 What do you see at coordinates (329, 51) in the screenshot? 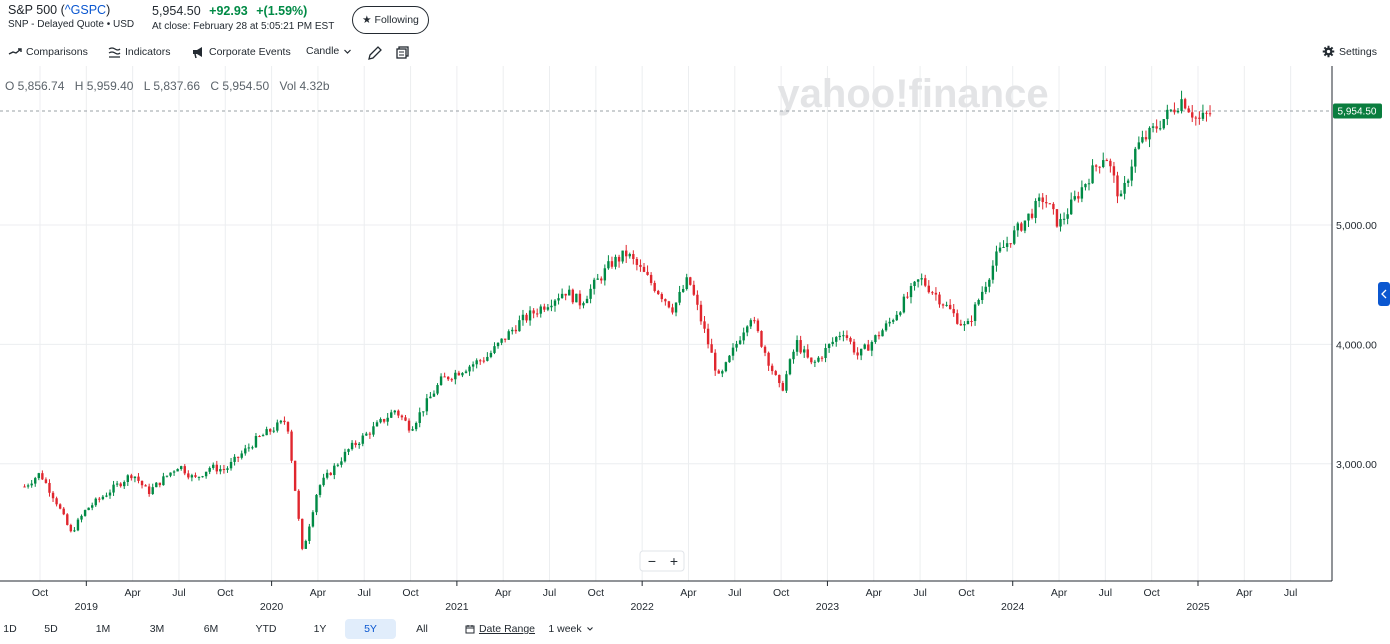
I see `chart-type-dropdown: Candle` at bounding box center [329, 51].